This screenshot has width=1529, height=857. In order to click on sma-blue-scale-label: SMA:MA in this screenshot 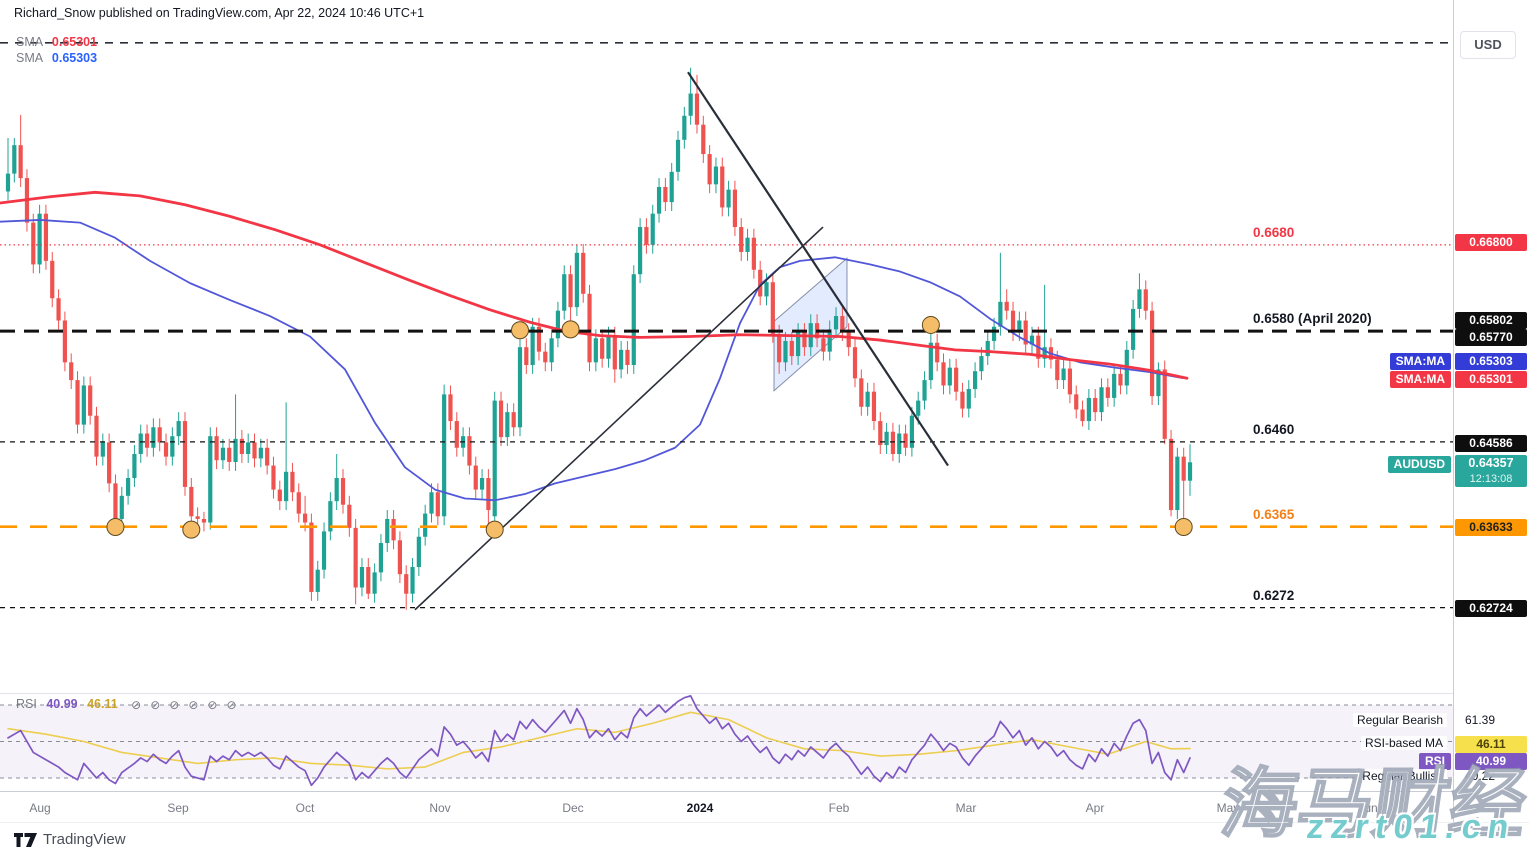, I will do `click(1420, 361)`.